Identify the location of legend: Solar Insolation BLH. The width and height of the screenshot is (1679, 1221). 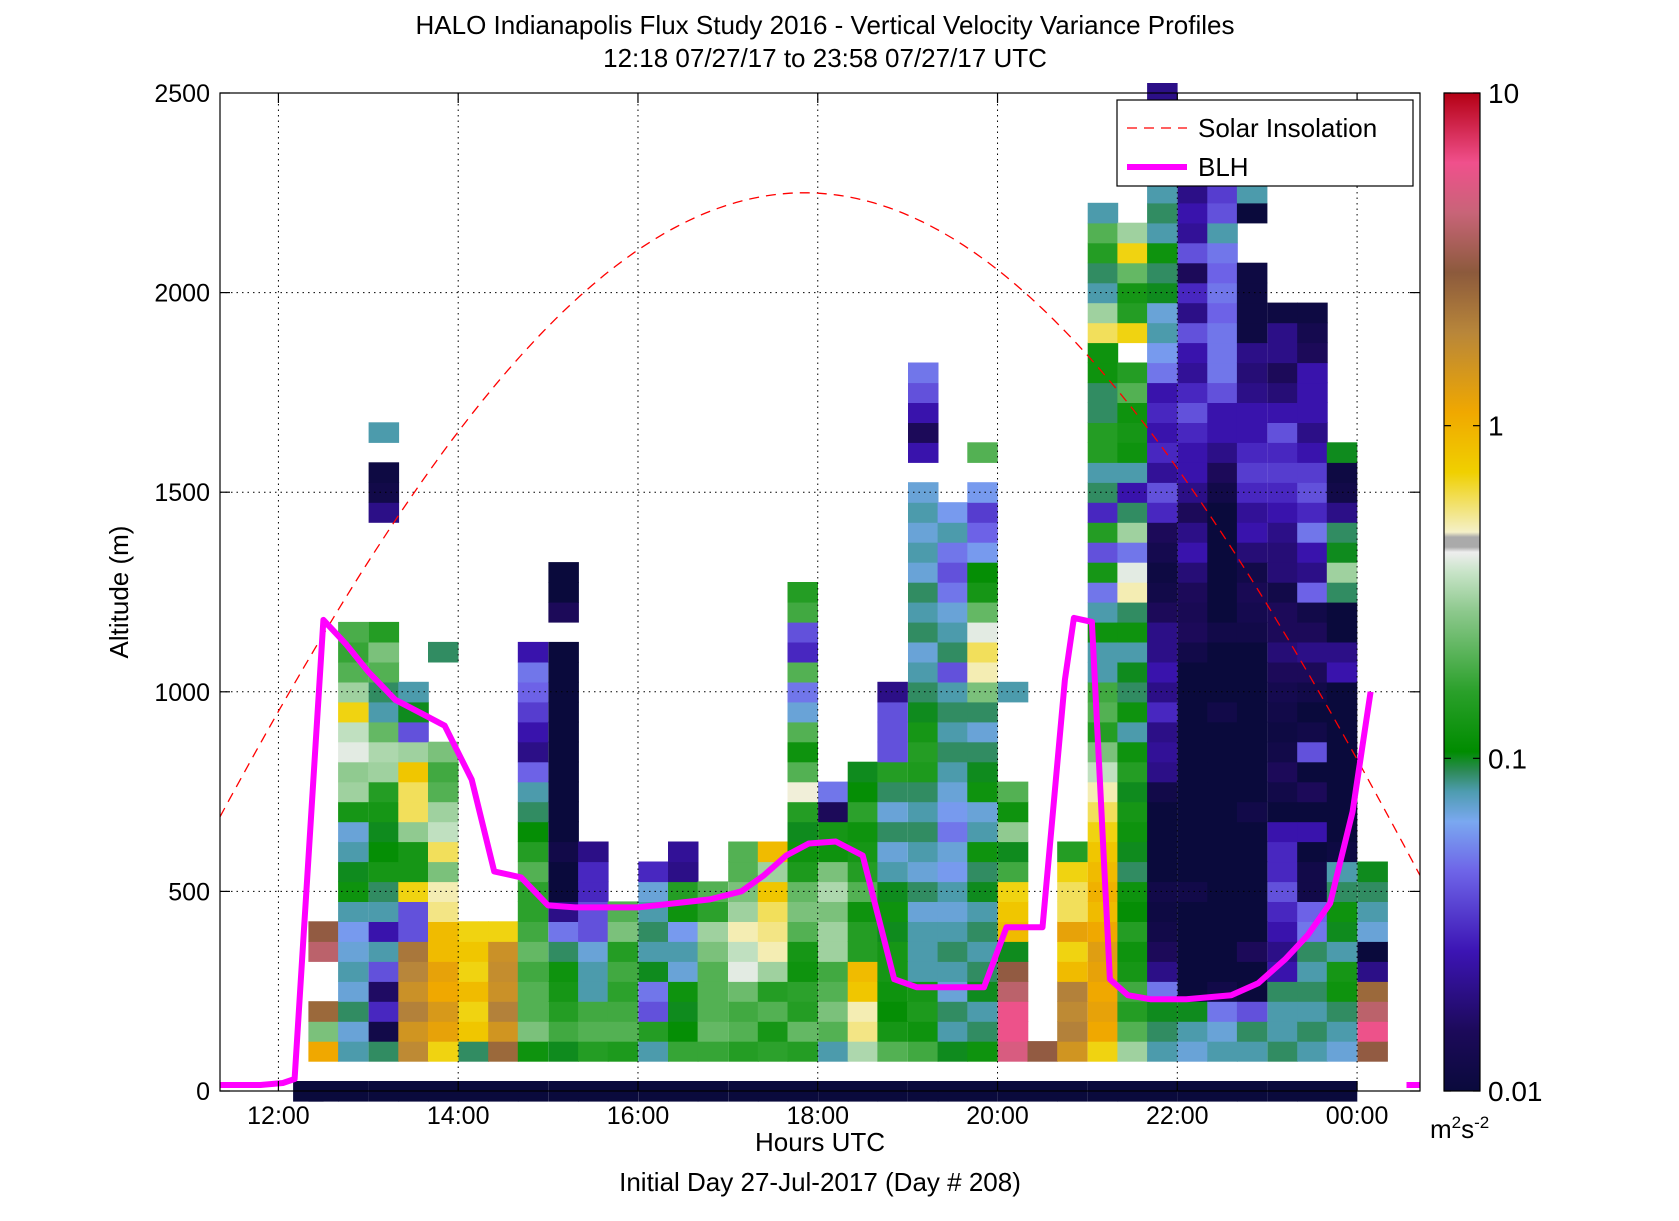
(1265, 143).